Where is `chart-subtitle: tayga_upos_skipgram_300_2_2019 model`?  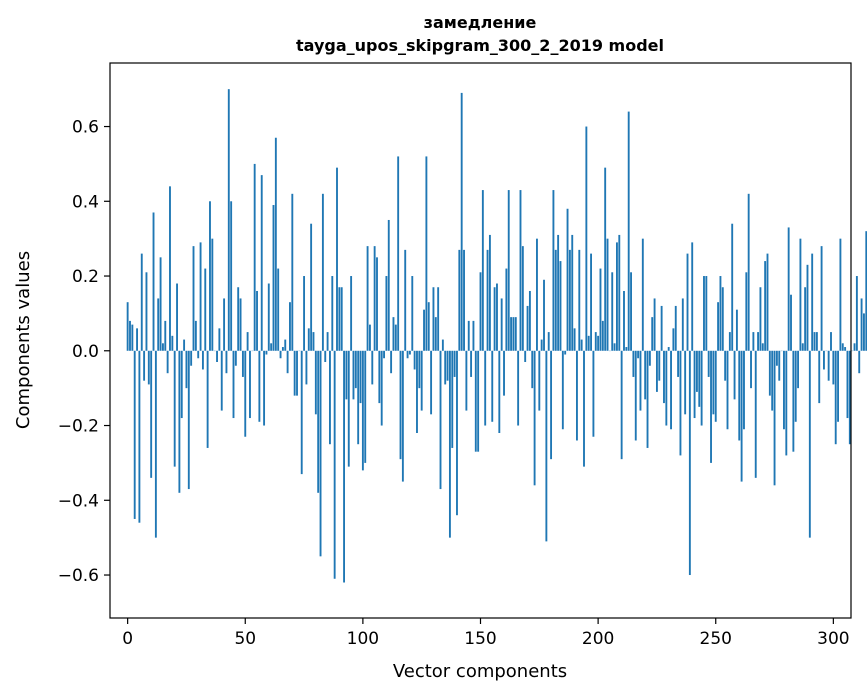
chart-subtitle: tayga_upos_skipgram_300_2_2019 model is located at coordinates (480, 45).